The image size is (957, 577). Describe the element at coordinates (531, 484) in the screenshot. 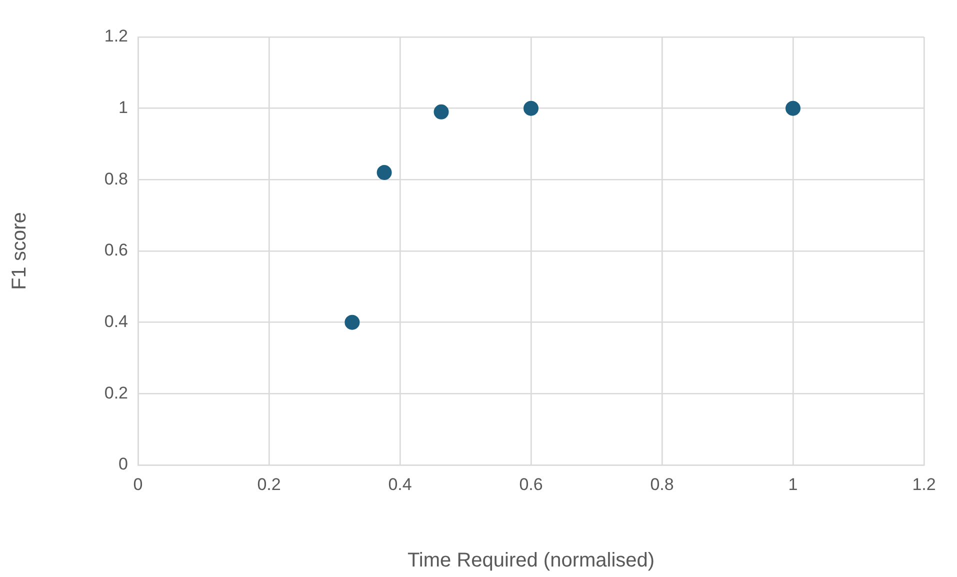

I see `x-tick-label: 0.6` at that location.